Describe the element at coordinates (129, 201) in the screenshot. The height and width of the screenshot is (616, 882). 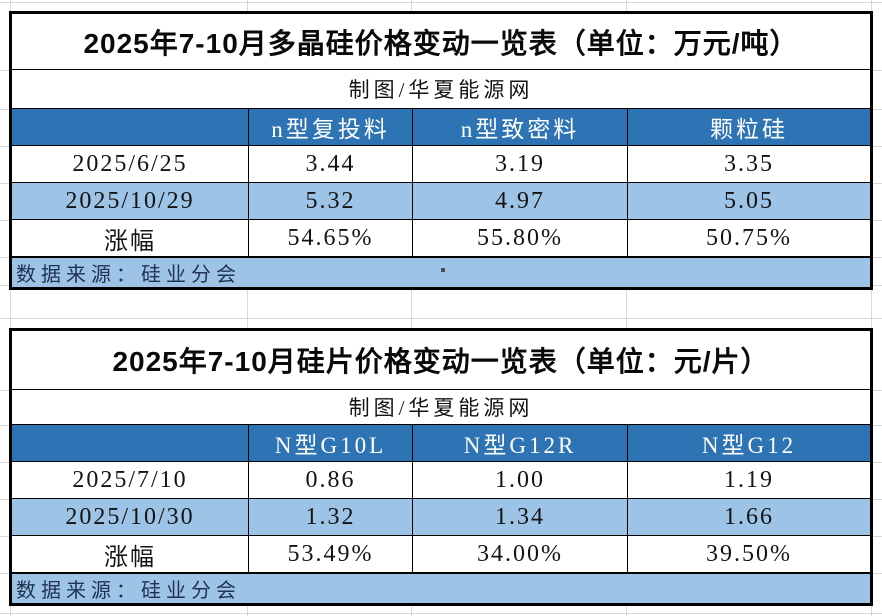
I see `row-label: 2025/10/29` at that location.